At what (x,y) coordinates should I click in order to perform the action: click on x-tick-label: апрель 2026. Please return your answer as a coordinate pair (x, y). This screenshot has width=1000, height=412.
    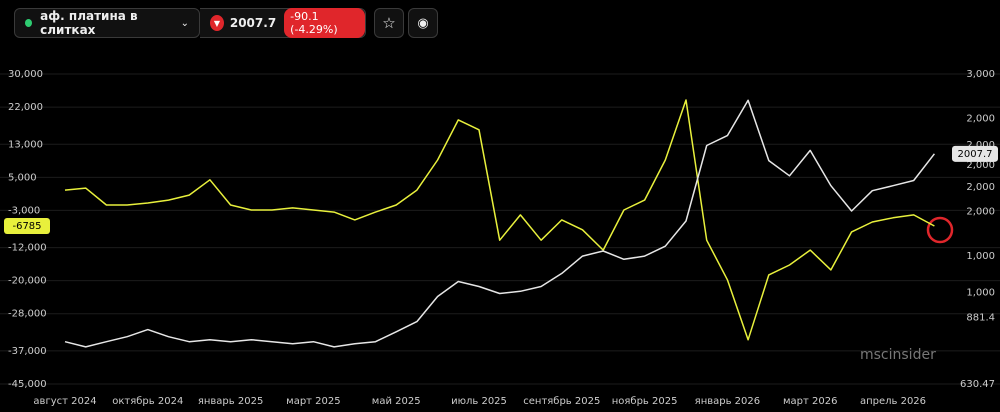
    Looking at the image, I should click on (893, 401).